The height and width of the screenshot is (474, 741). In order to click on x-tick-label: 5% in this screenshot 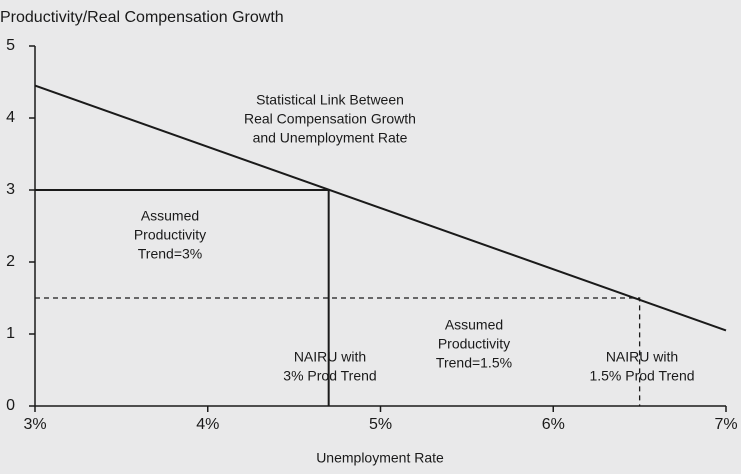, I will do `click(380, 424)`.